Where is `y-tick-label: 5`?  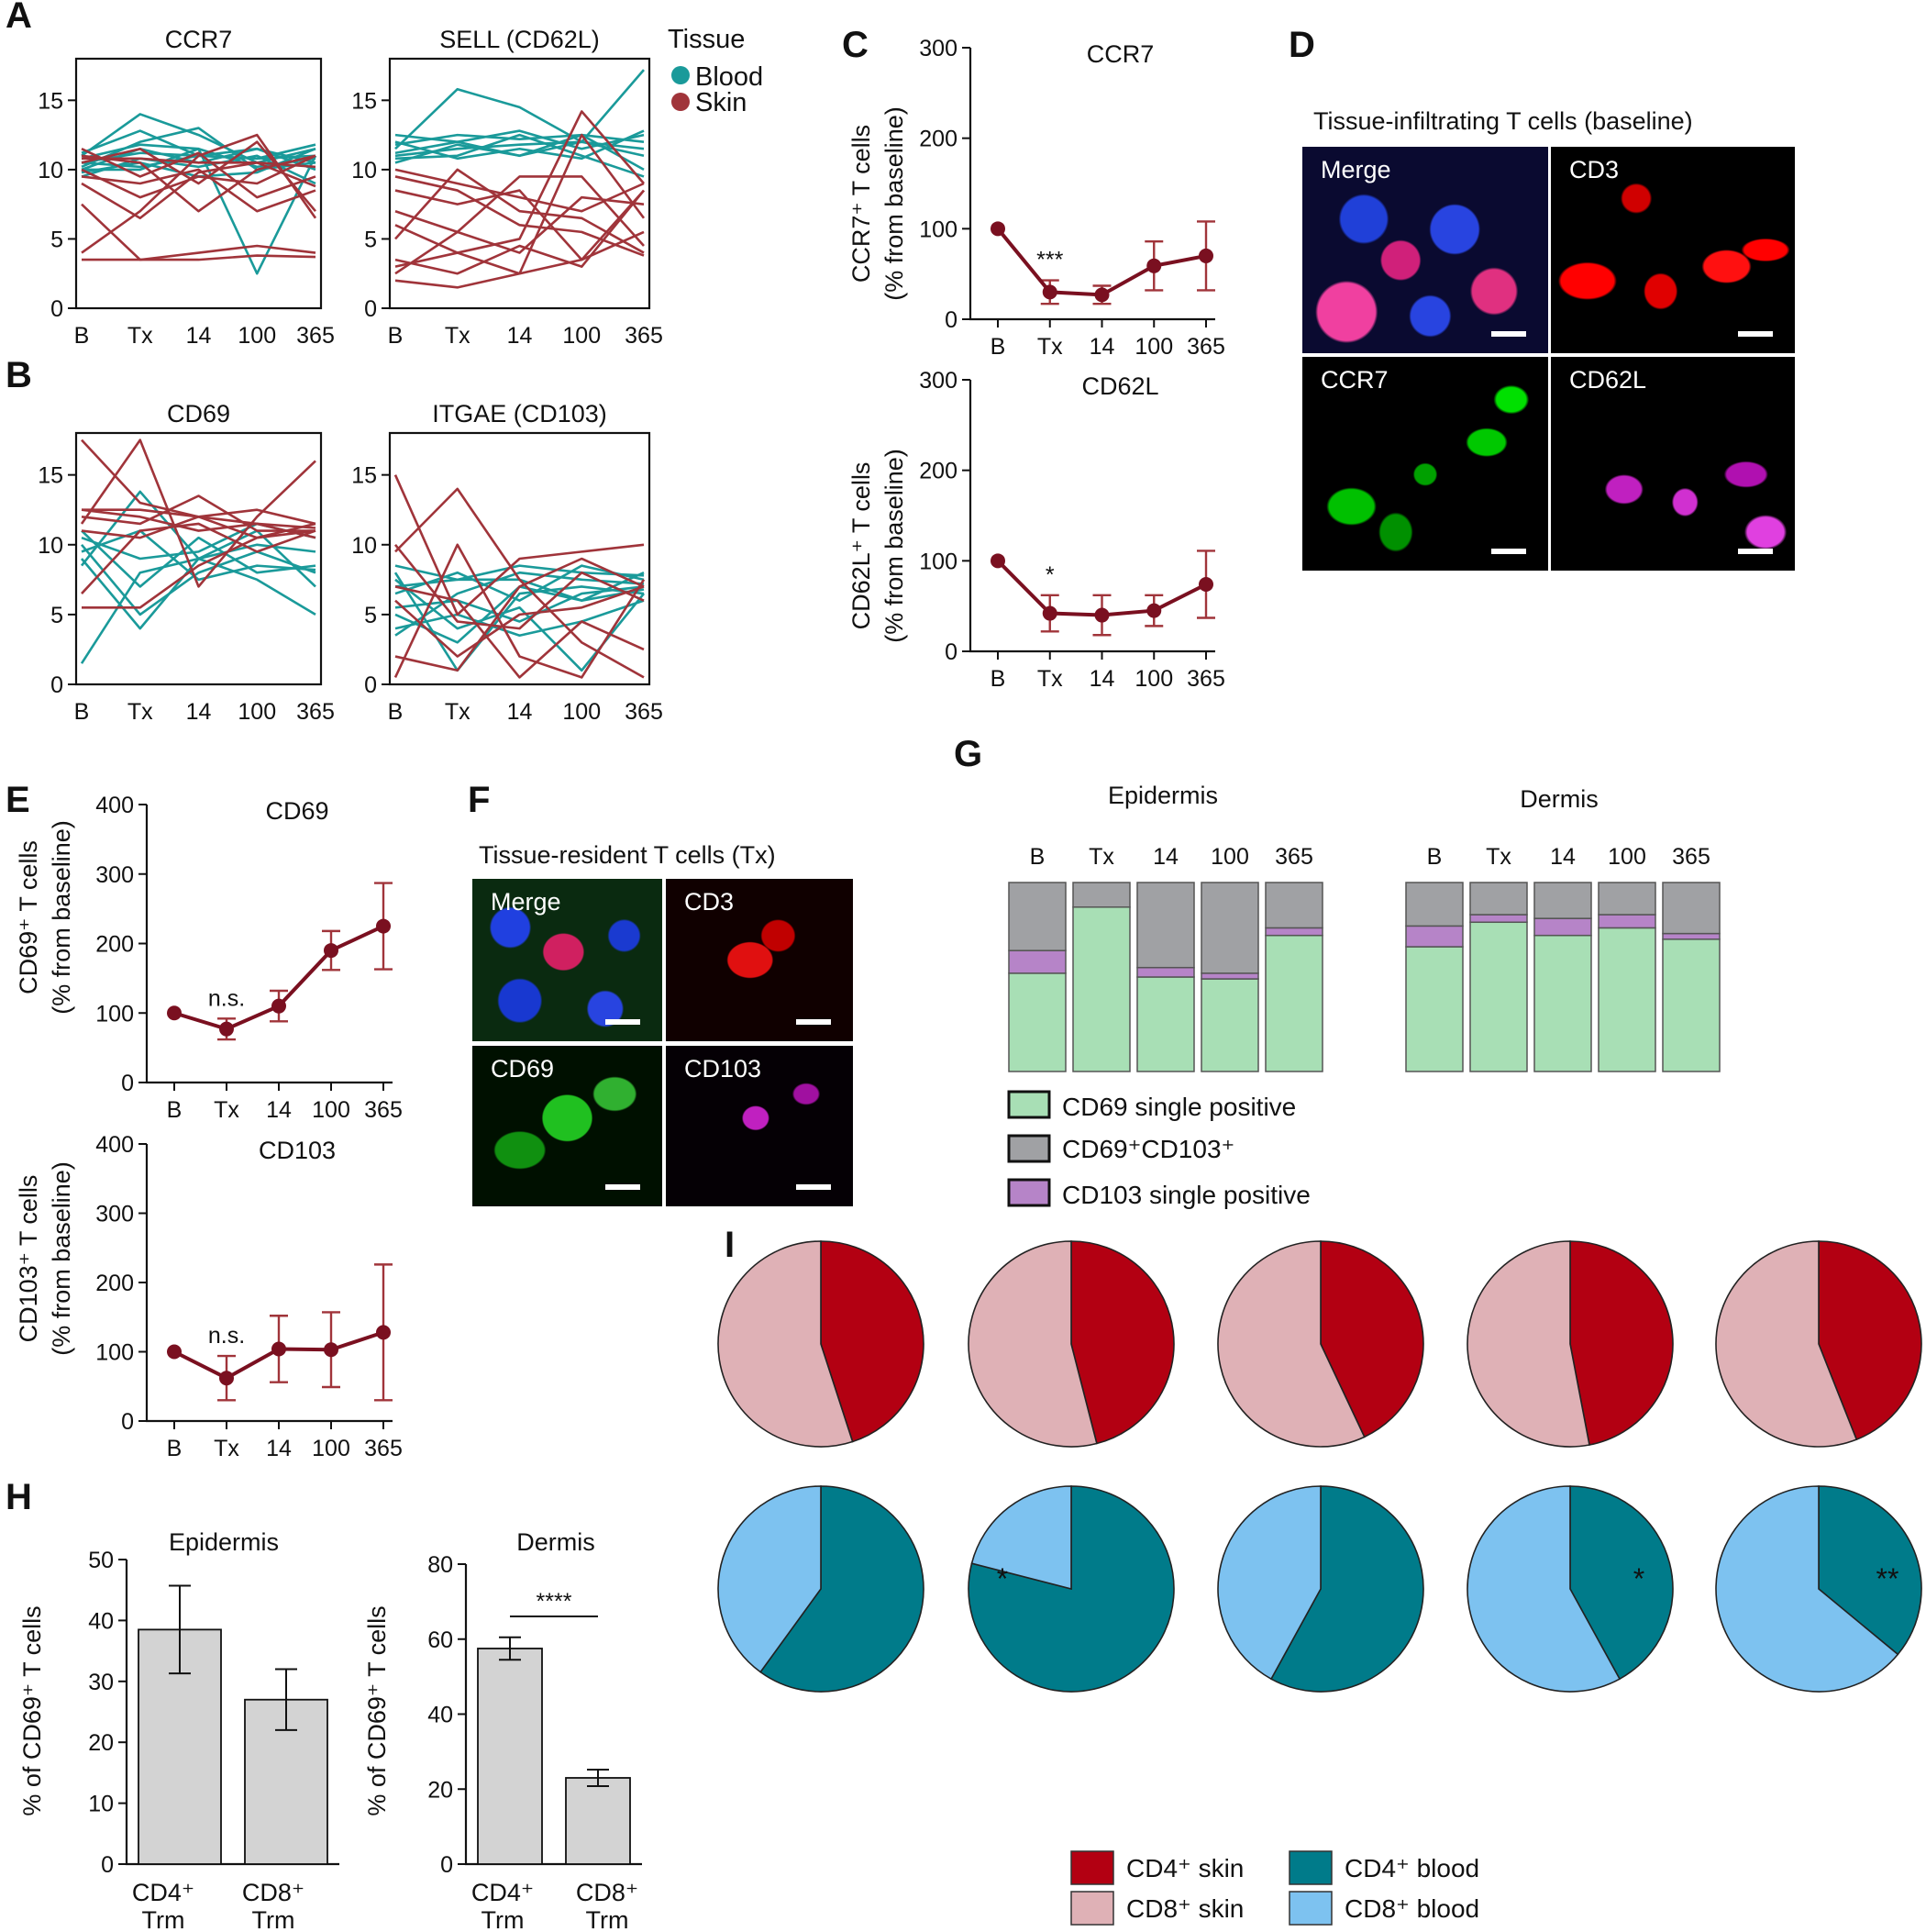 y-tick-label: 5 is located at coordinates (56, 615).